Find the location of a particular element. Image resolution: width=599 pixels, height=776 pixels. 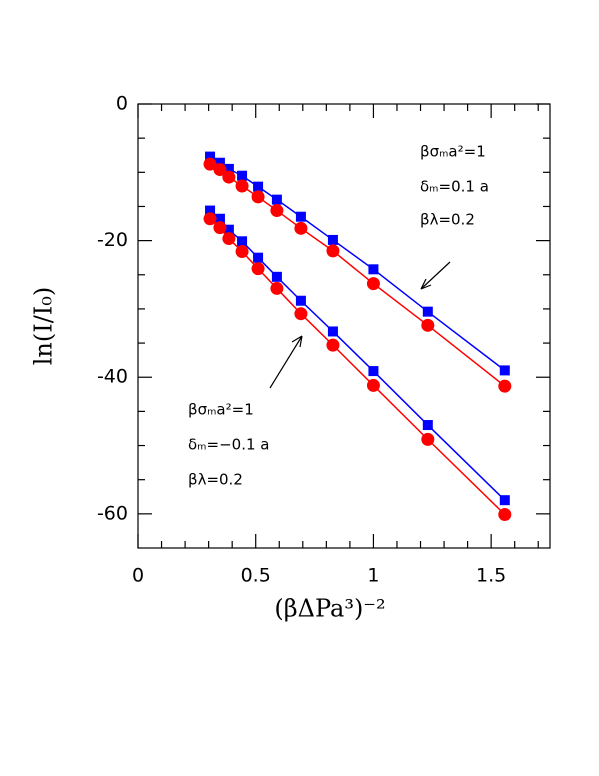

y-tick-label: -20 is located at coordinates (112, 240).